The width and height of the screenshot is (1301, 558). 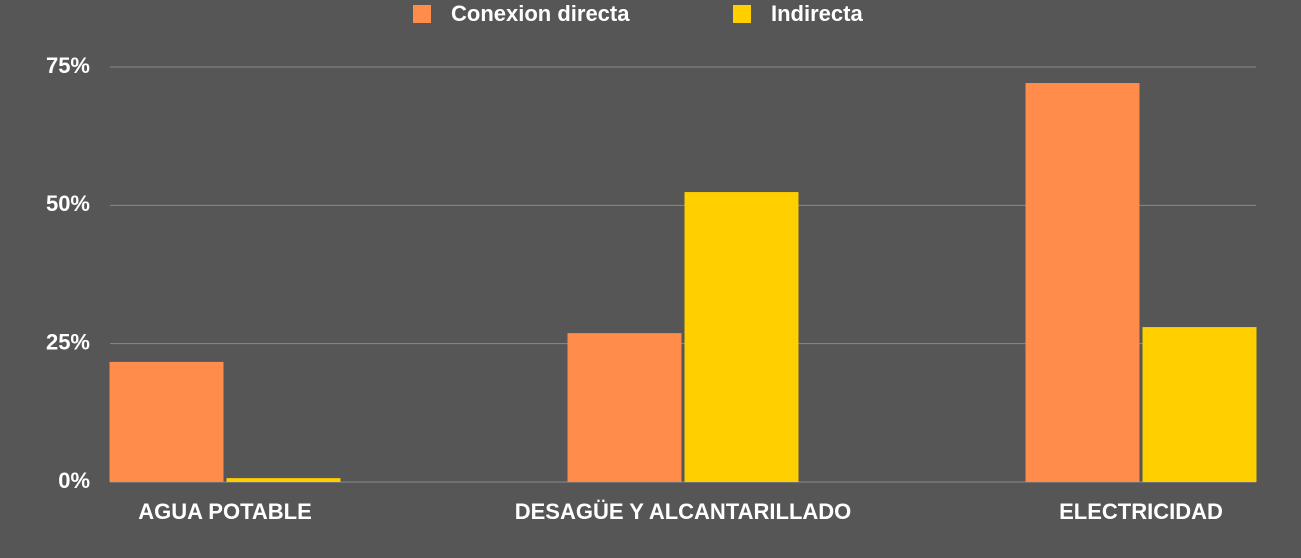 I want to click on y-tick-label: 50%, so click(x=68, y=203).